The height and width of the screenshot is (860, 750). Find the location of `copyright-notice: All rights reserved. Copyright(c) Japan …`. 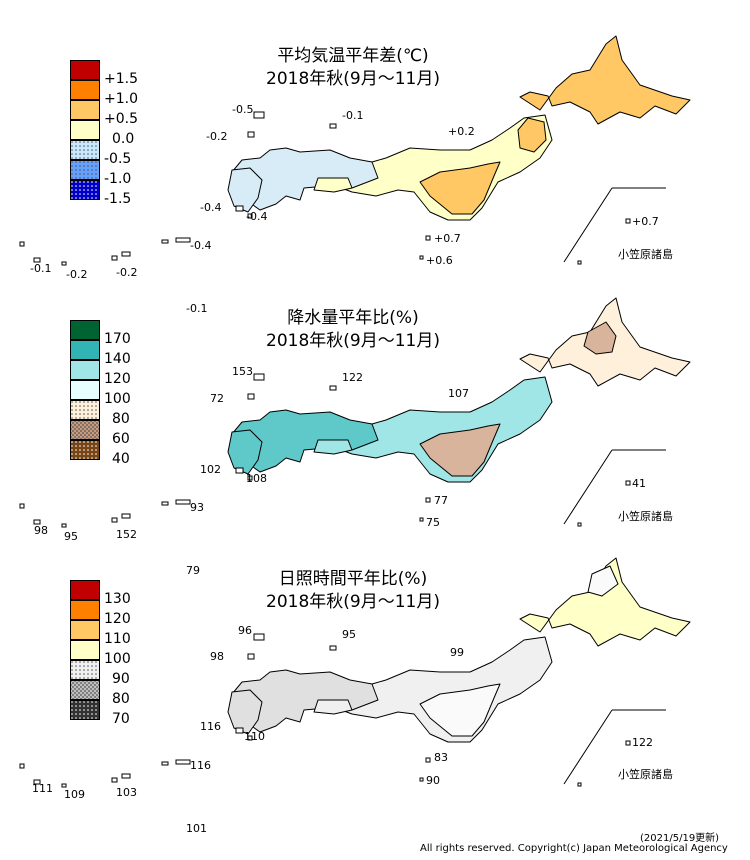

copyright-notice: All rights reserved. Copyright(c) Japan … is located at coordinates (574, 848).